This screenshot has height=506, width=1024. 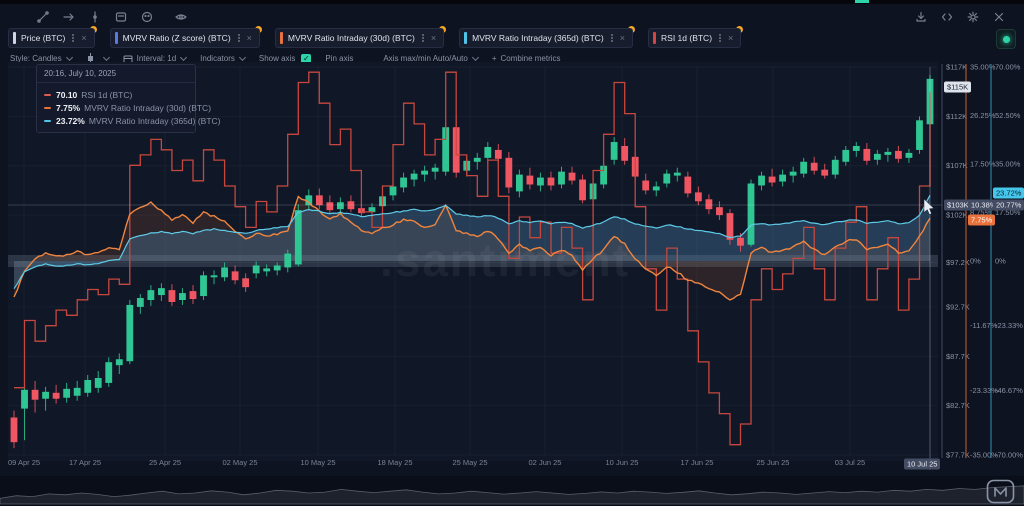 What do you see at coordinates (1009, 325) in the screenshot?
I see `mvrv365-axis-tick-label: -23.33%` at bounding box center [1009, 325].